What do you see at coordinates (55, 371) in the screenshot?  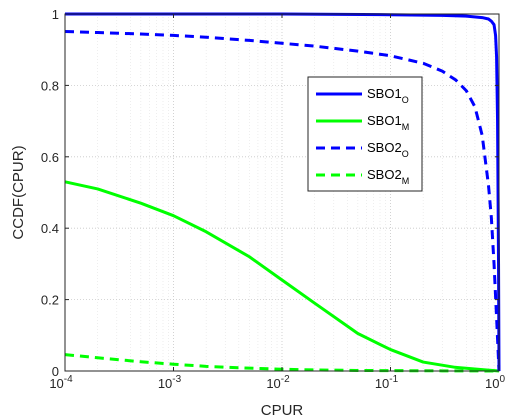 I see `y-tick-label: 0` at bounding box center [55, 371].